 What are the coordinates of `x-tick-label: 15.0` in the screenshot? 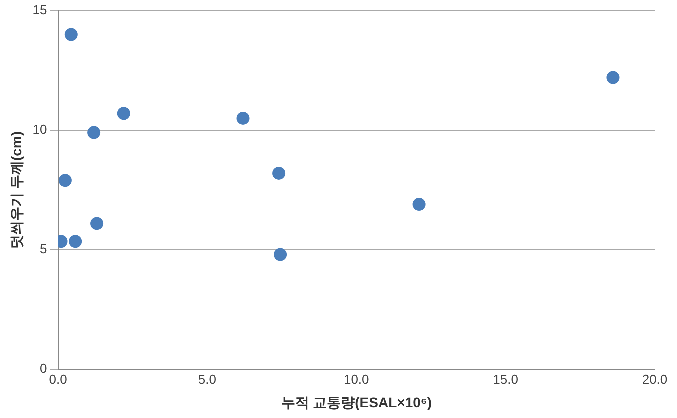 It's located at (505, 379).